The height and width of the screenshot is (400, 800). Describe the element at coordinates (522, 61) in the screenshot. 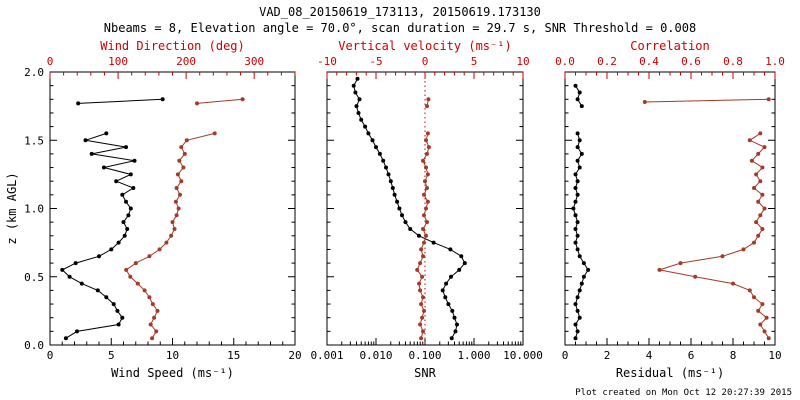

I see `top-tick-label: 10` at that location.